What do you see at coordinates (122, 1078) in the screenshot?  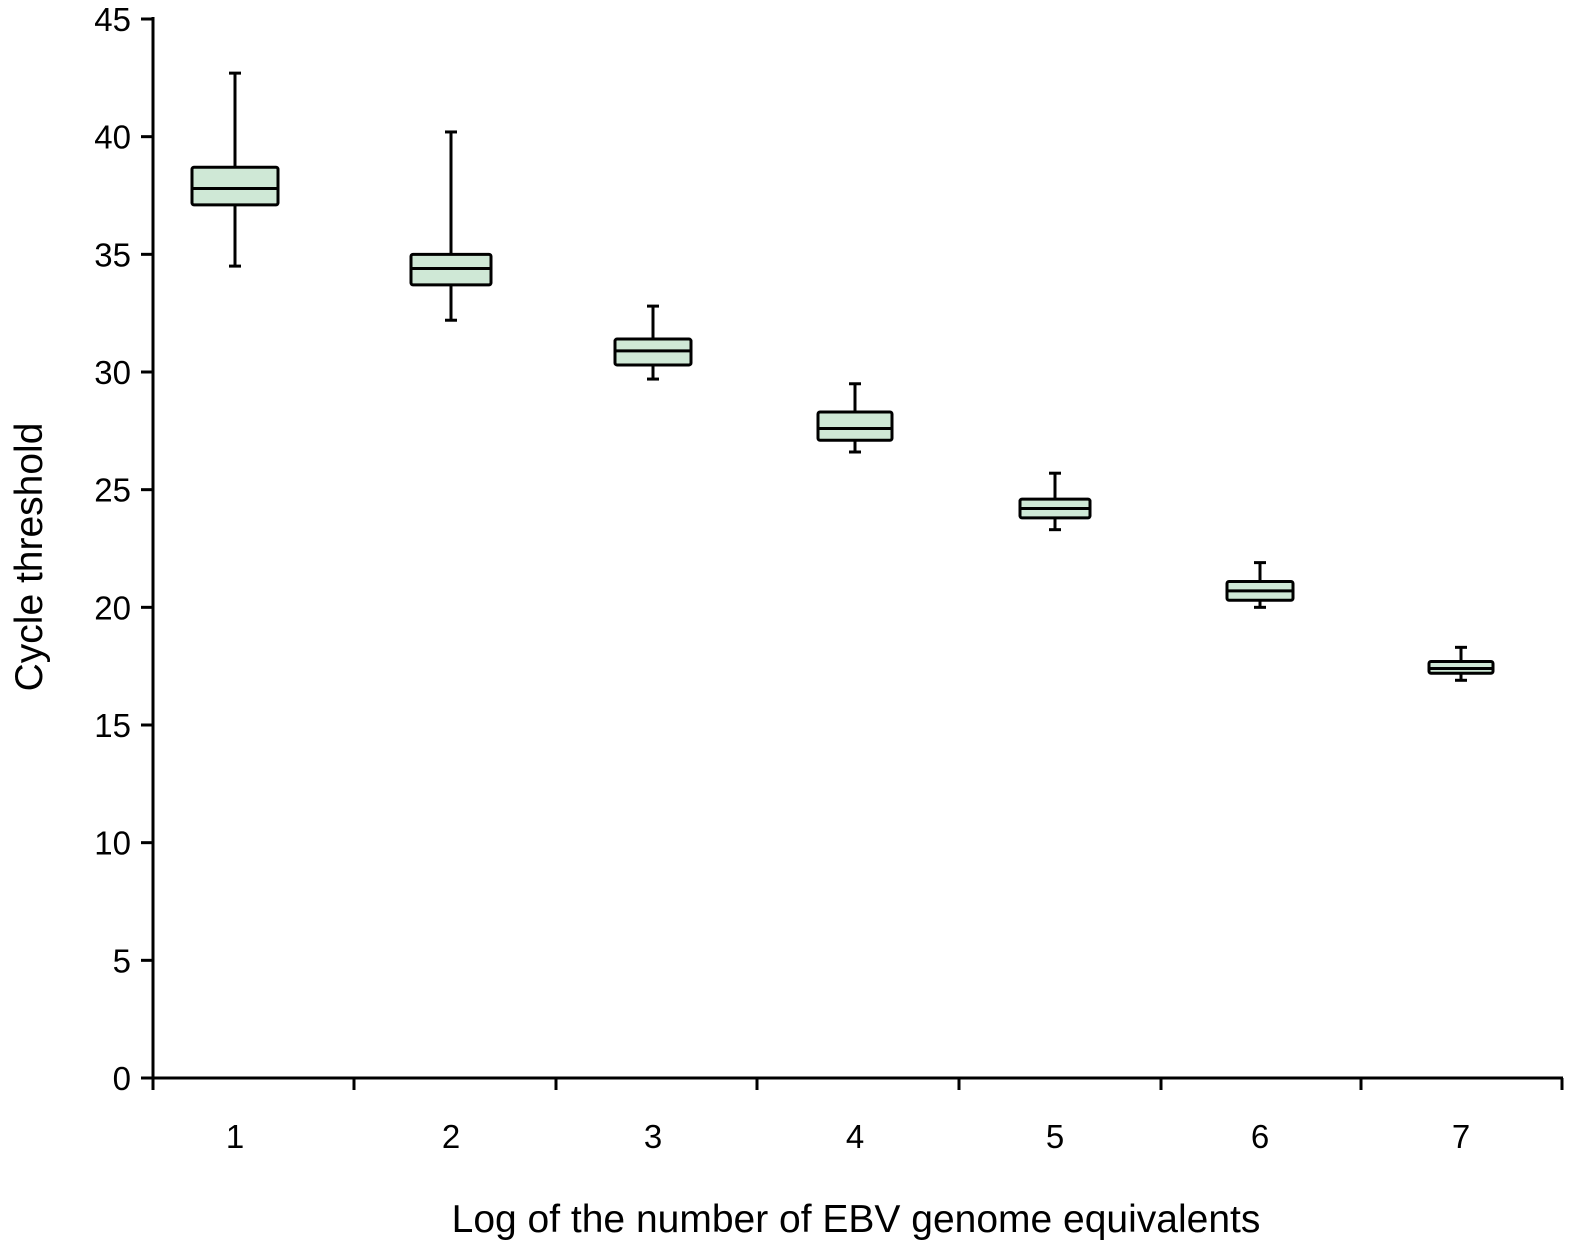 I see `y-tick-label-0: 0` at bounding box center [122, 1078].